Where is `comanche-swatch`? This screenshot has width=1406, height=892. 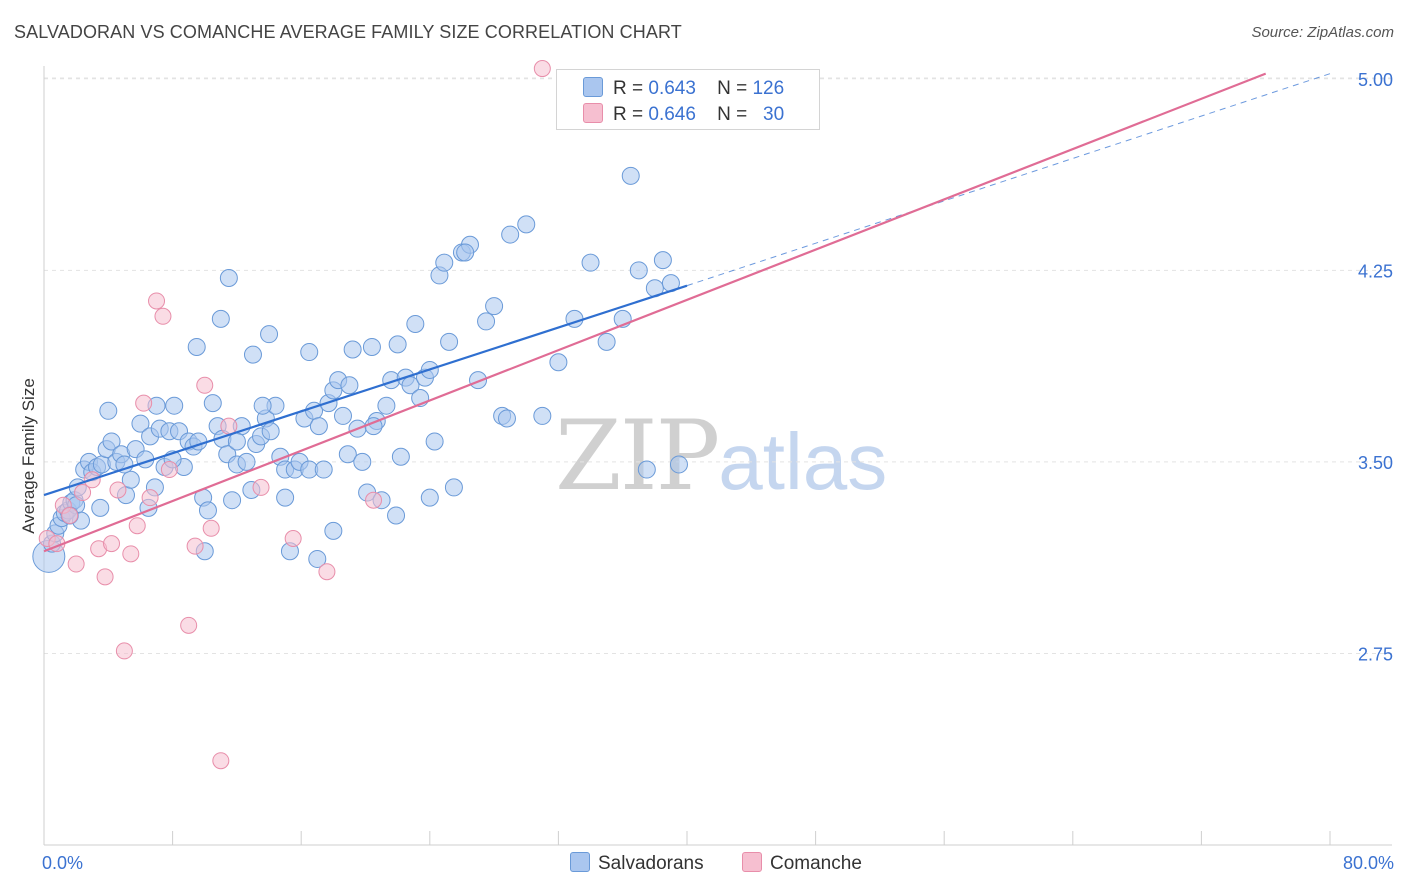 comanche-swatch is located at coordinates (593, 113).